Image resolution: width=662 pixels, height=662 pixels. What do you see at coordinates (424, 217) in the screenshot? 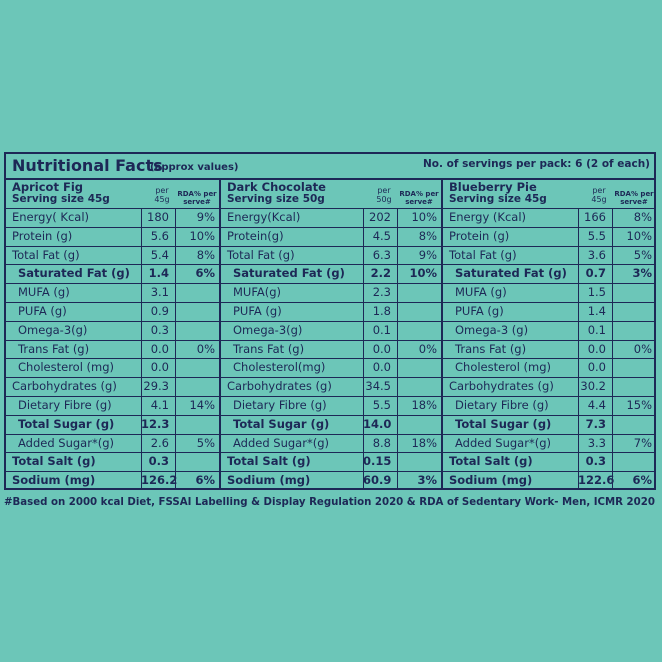
I see `rda-value: 10%` at bounding box center [424, 217].